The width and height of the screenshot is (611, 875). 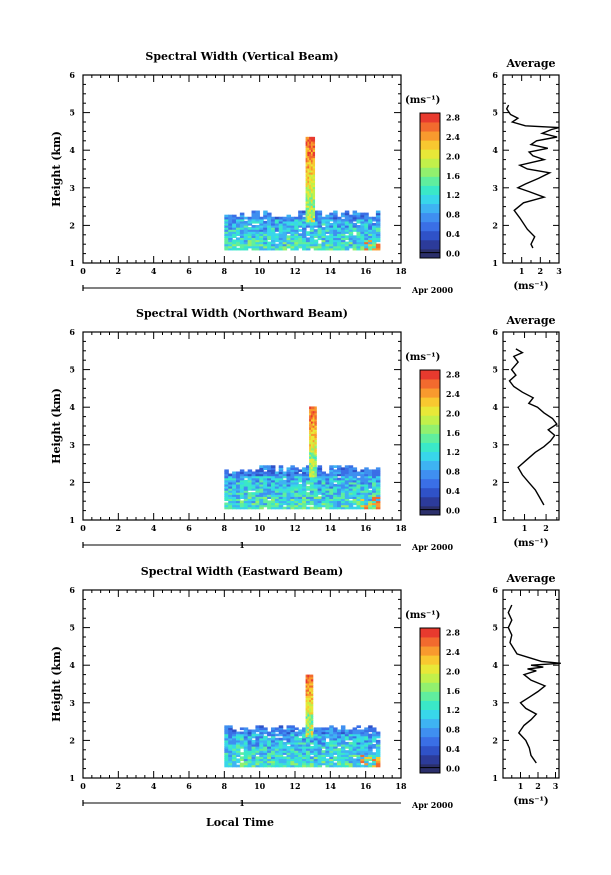 What do you see at coordinates (546, 528) in the screenshot?
I see `profile-x-tick-label: 2` at bounding box center [546, 528].